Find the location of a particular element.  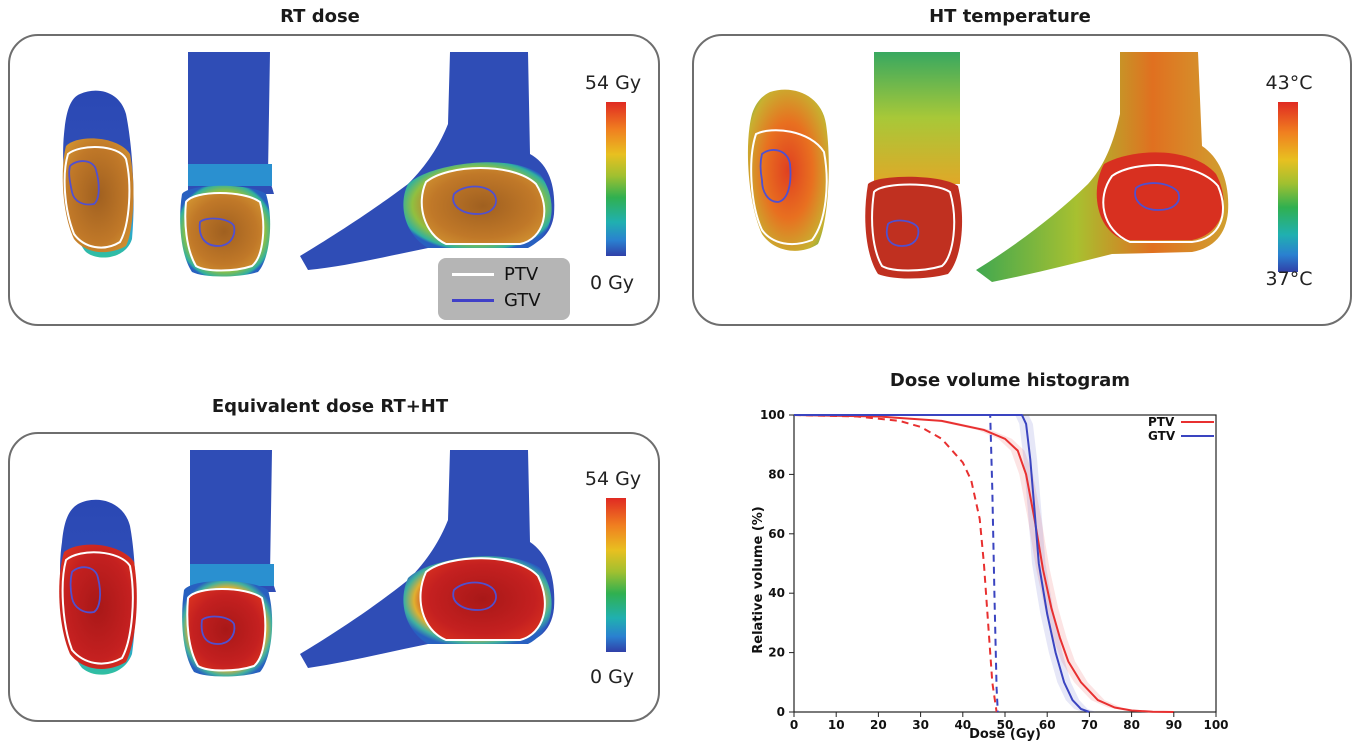

rt-dose-images is located at coordinates (308, 164).